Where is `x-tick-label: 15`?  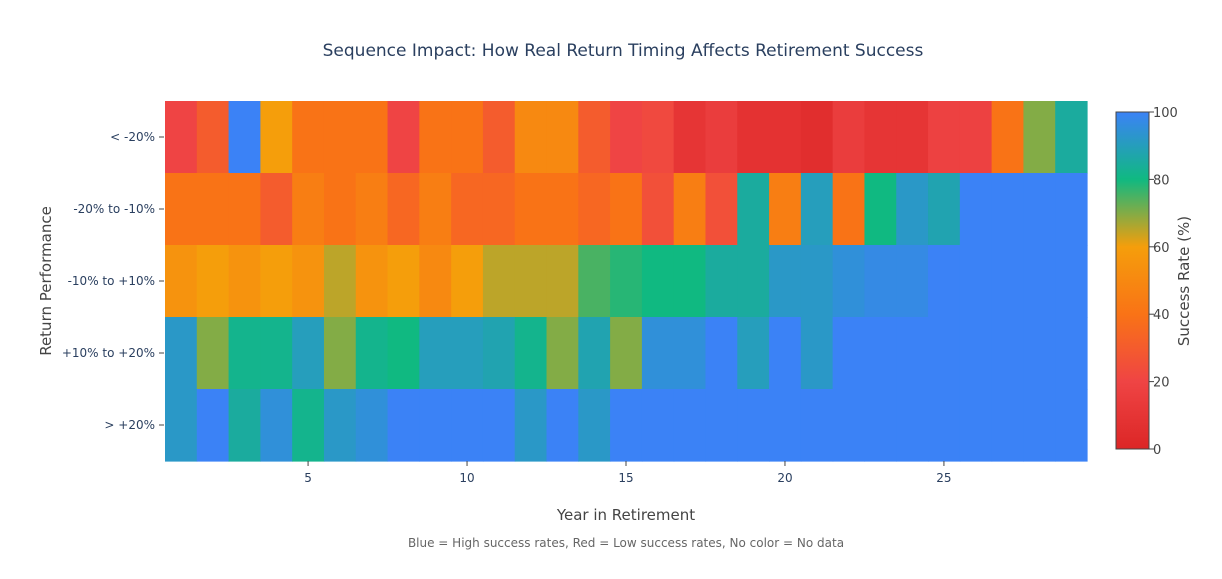
x-tick-label: 15 is located at coordinates (625, 478).